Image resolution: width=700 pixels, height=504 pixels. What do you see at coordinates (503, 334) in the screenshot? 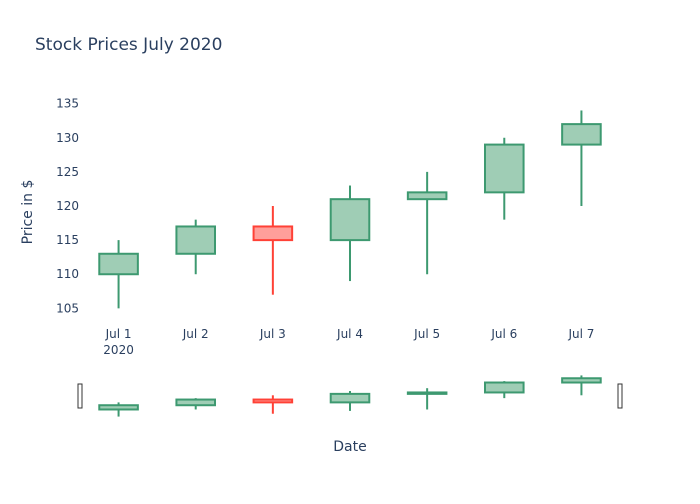
I see `x-tick-label: Jul 6` at bounding box center [503, 334].